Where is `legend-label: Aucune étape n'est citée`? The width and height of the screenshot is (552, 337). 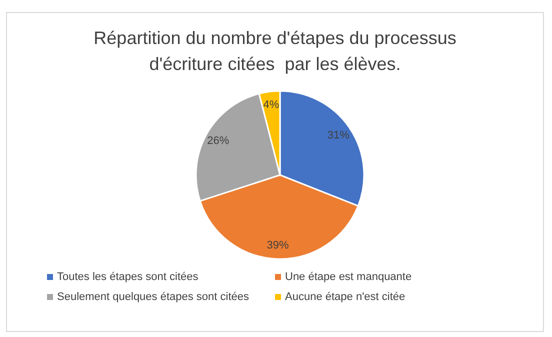 legend-label: Aucune étape n'est citée is located at coordinates (345, 297).